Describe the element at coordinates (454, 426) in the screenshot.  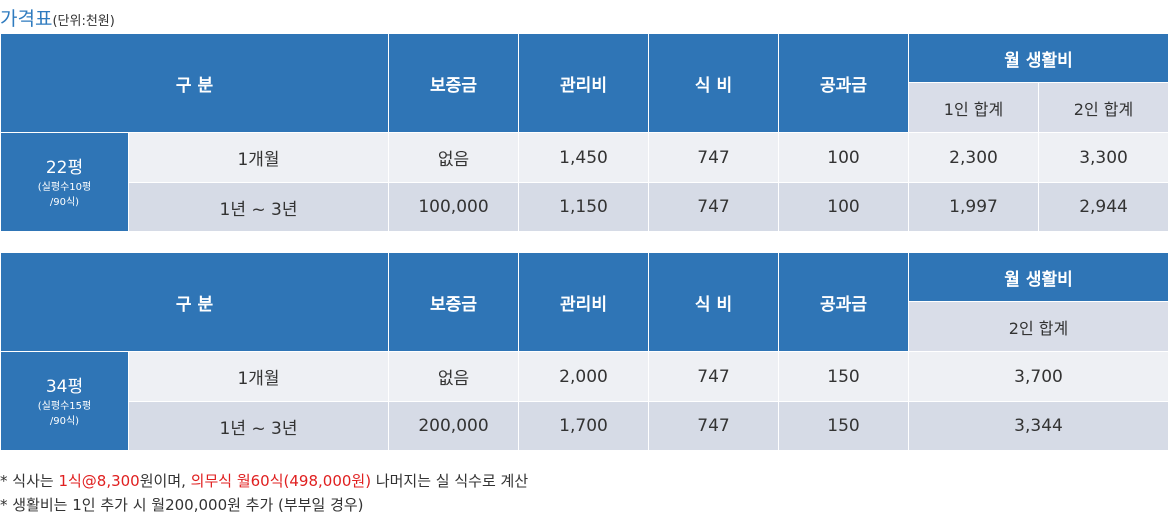
I see `deposit-cell: 200,000` at that location.